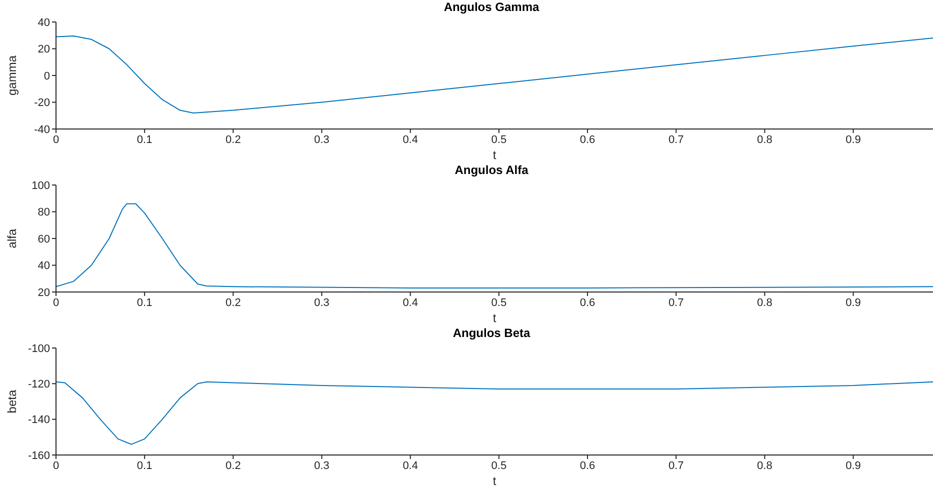  I want to click on y-tick-label: 0, so click(47, 76).